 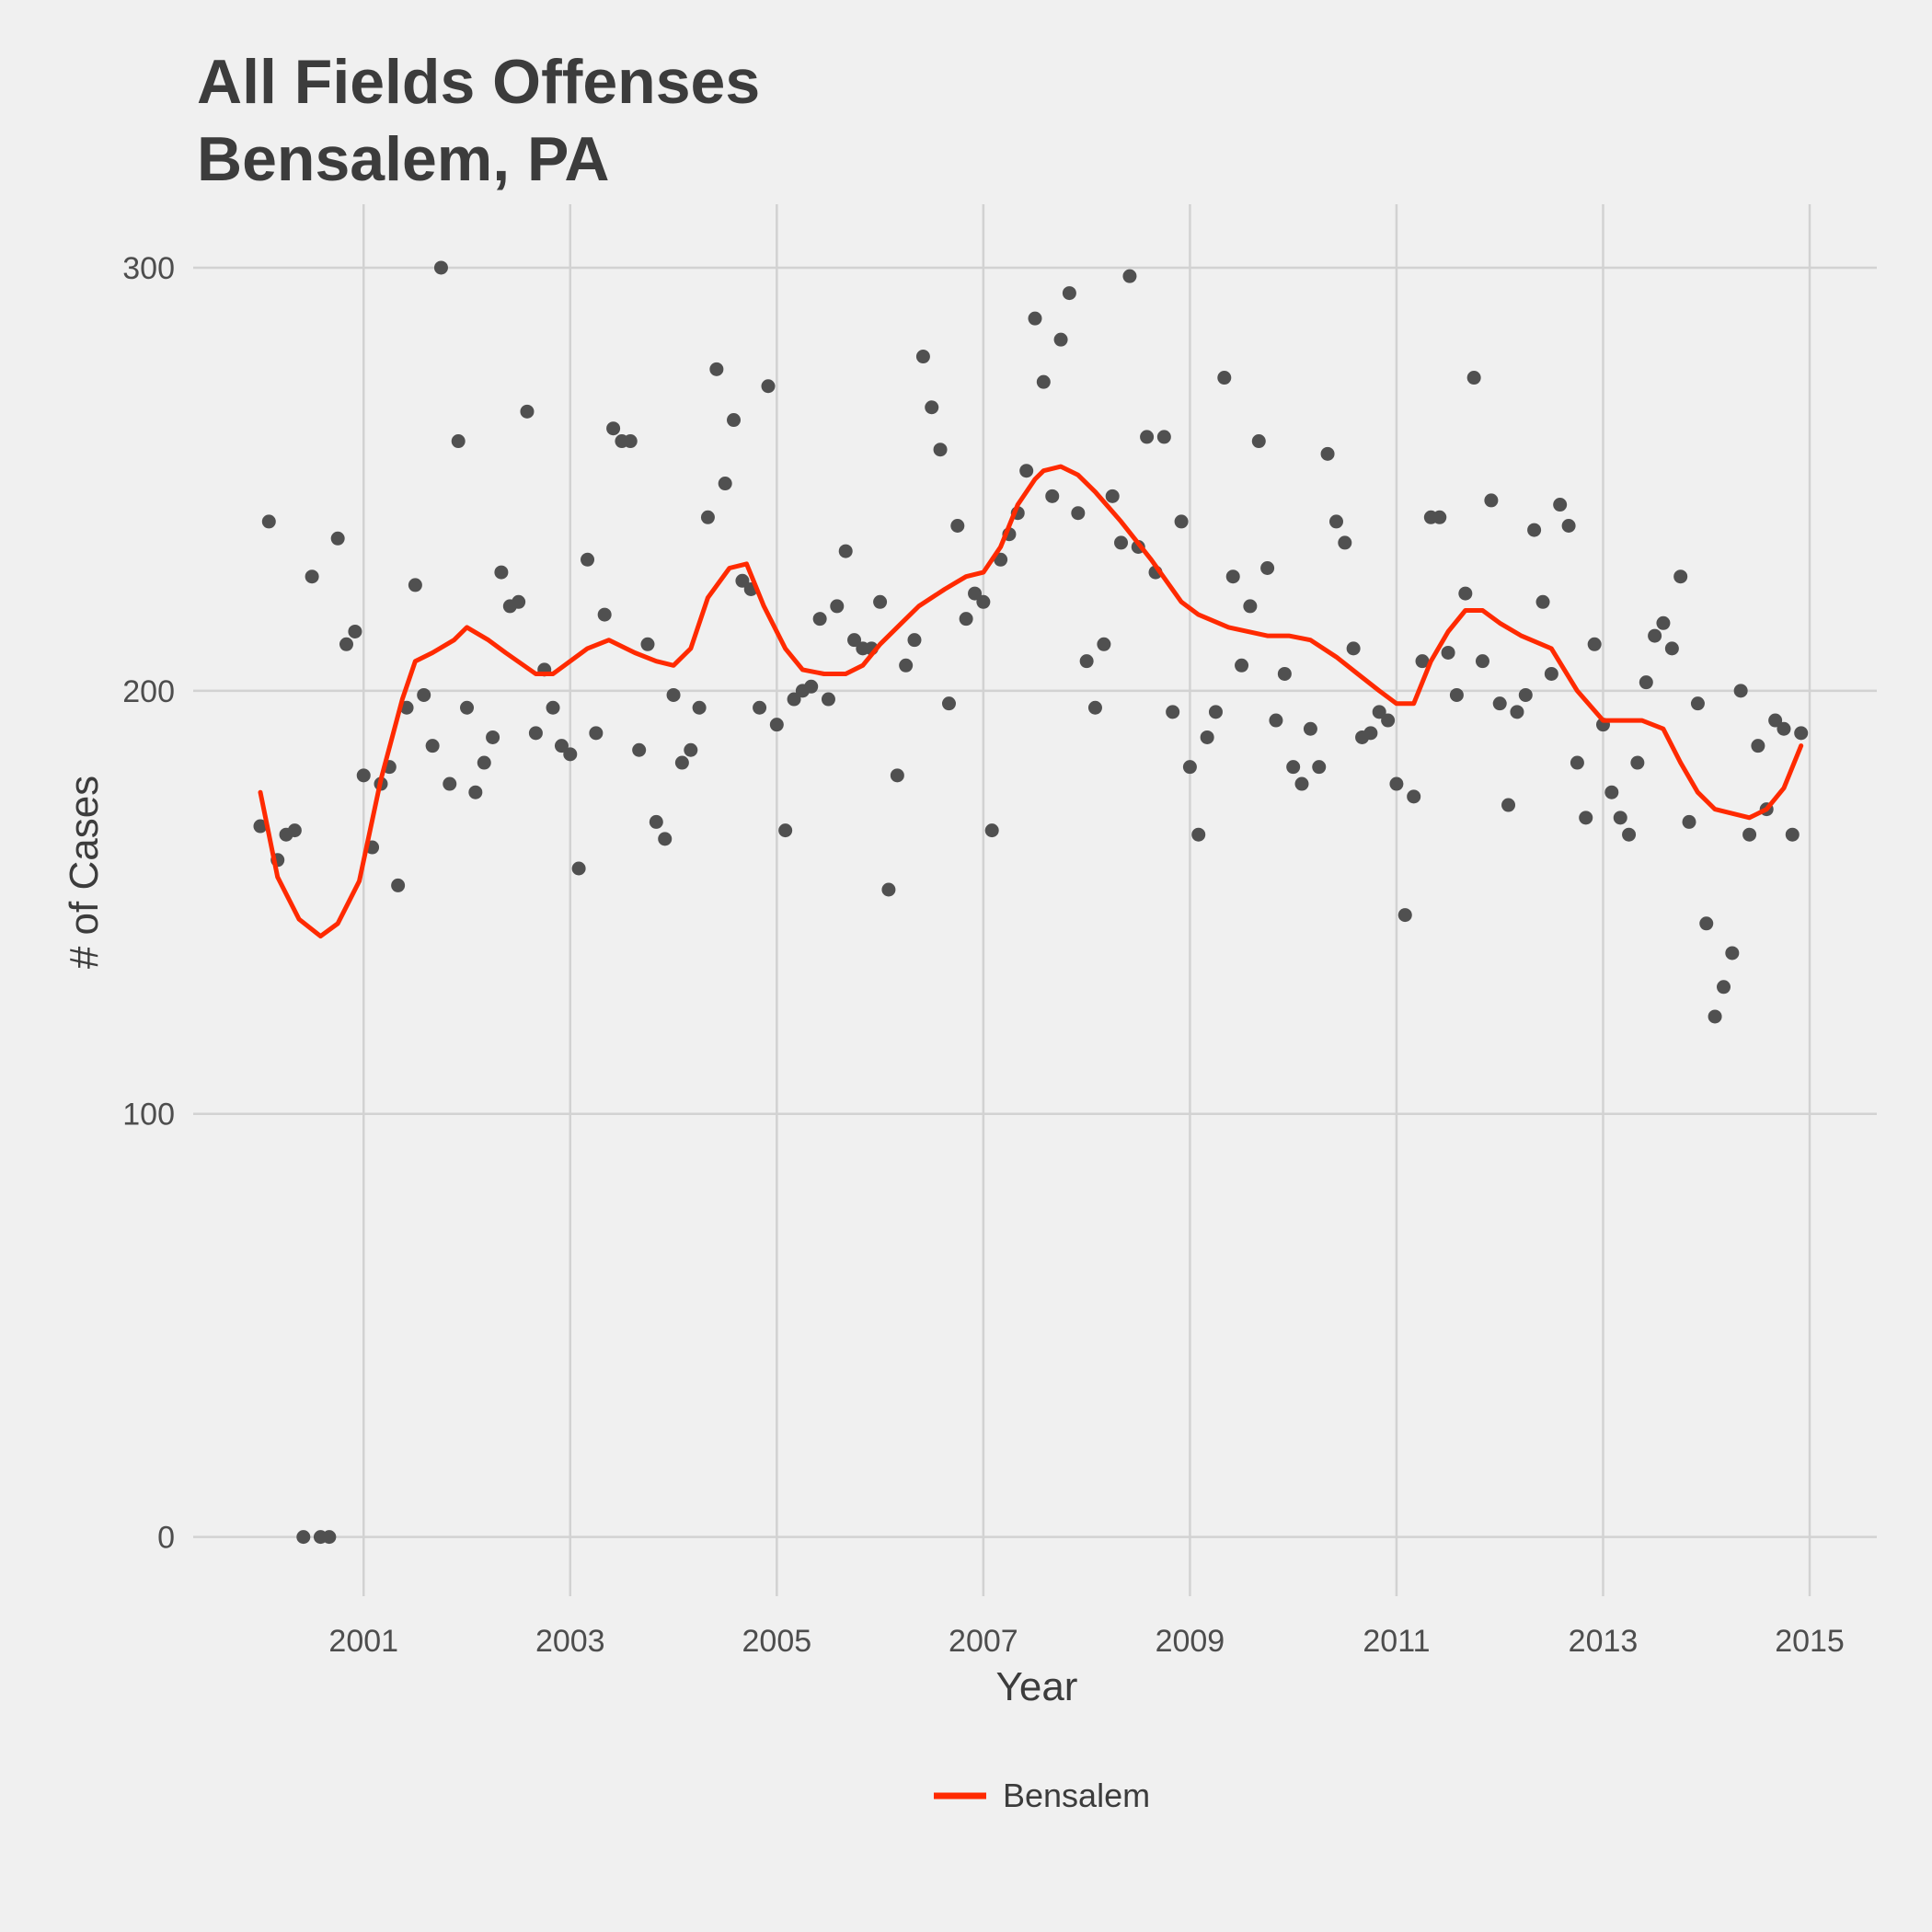 I want to click on x-tick-label-2007: 2007, so click(x=983, y=1641).